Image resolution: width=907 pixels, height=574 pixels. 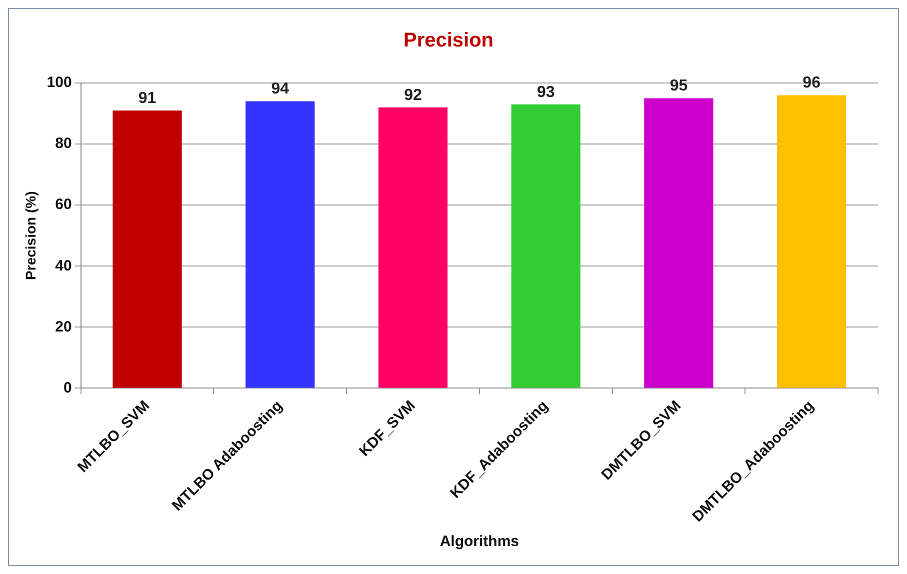 What do you see at coordinates (59, 83) in the screenshot?
I see `y-tick-label: 100` at bounding box center [59, 83].